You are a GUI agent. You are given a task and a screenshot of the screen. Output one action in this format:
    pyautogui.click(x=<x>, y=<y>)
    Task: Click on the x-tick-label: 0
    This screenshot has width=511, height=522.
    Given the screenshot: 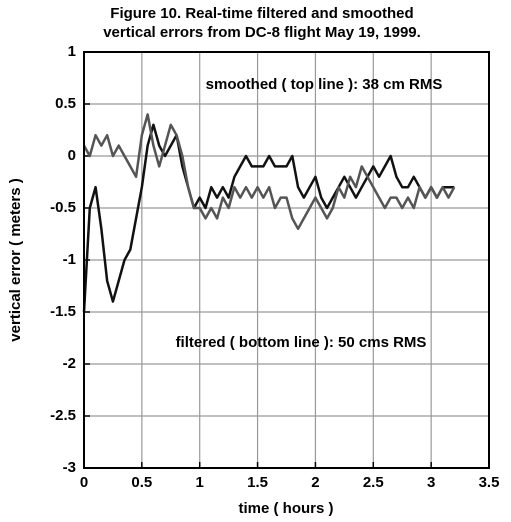 What is the action you would take?
    pyautogui.click(x=84, y=482)
    